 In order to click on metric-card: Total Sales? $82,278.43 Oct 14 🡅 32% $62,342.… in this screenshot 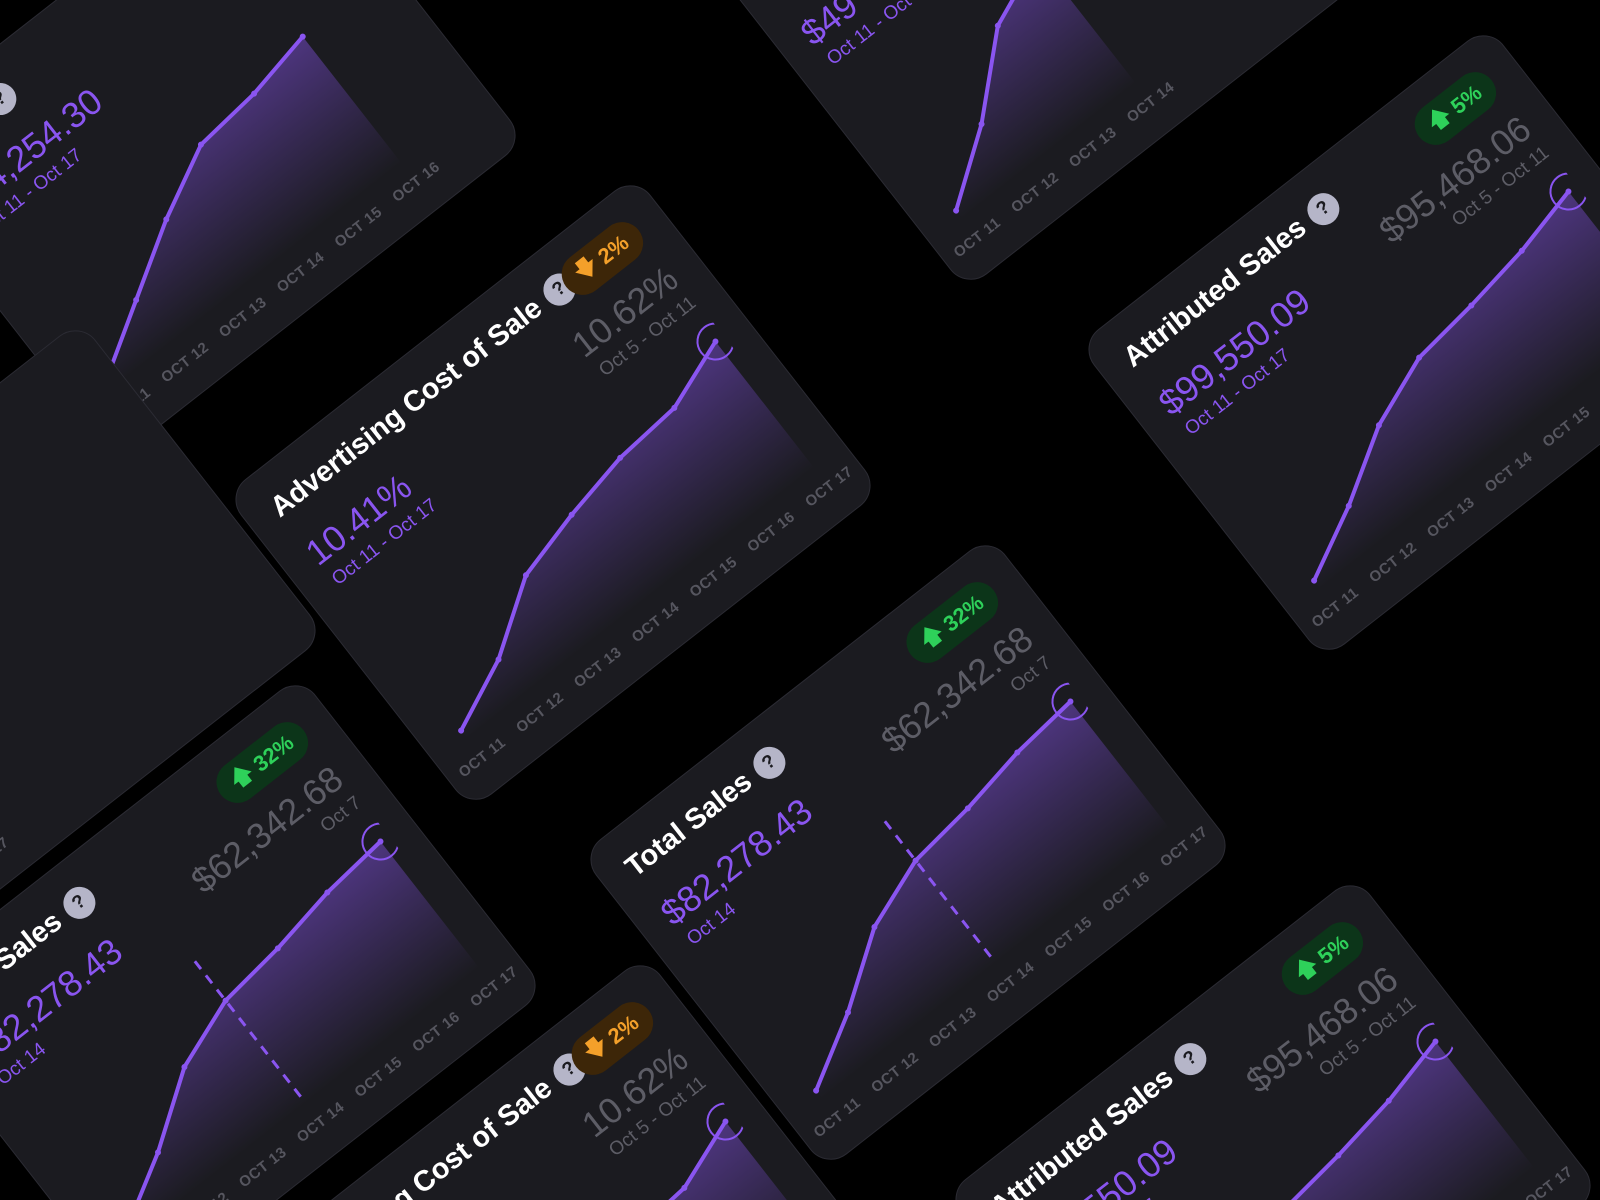, I will do `click(273, 937)`.